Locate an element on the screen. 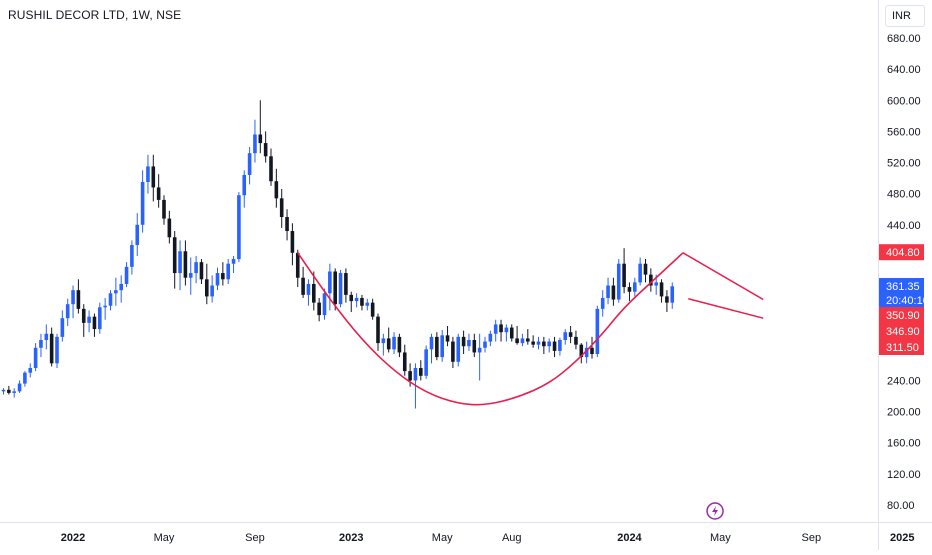 The height and width of the screenshot is (555, 932). price-axis-tick-label: 560.00 is located at coordinates (904, 132).